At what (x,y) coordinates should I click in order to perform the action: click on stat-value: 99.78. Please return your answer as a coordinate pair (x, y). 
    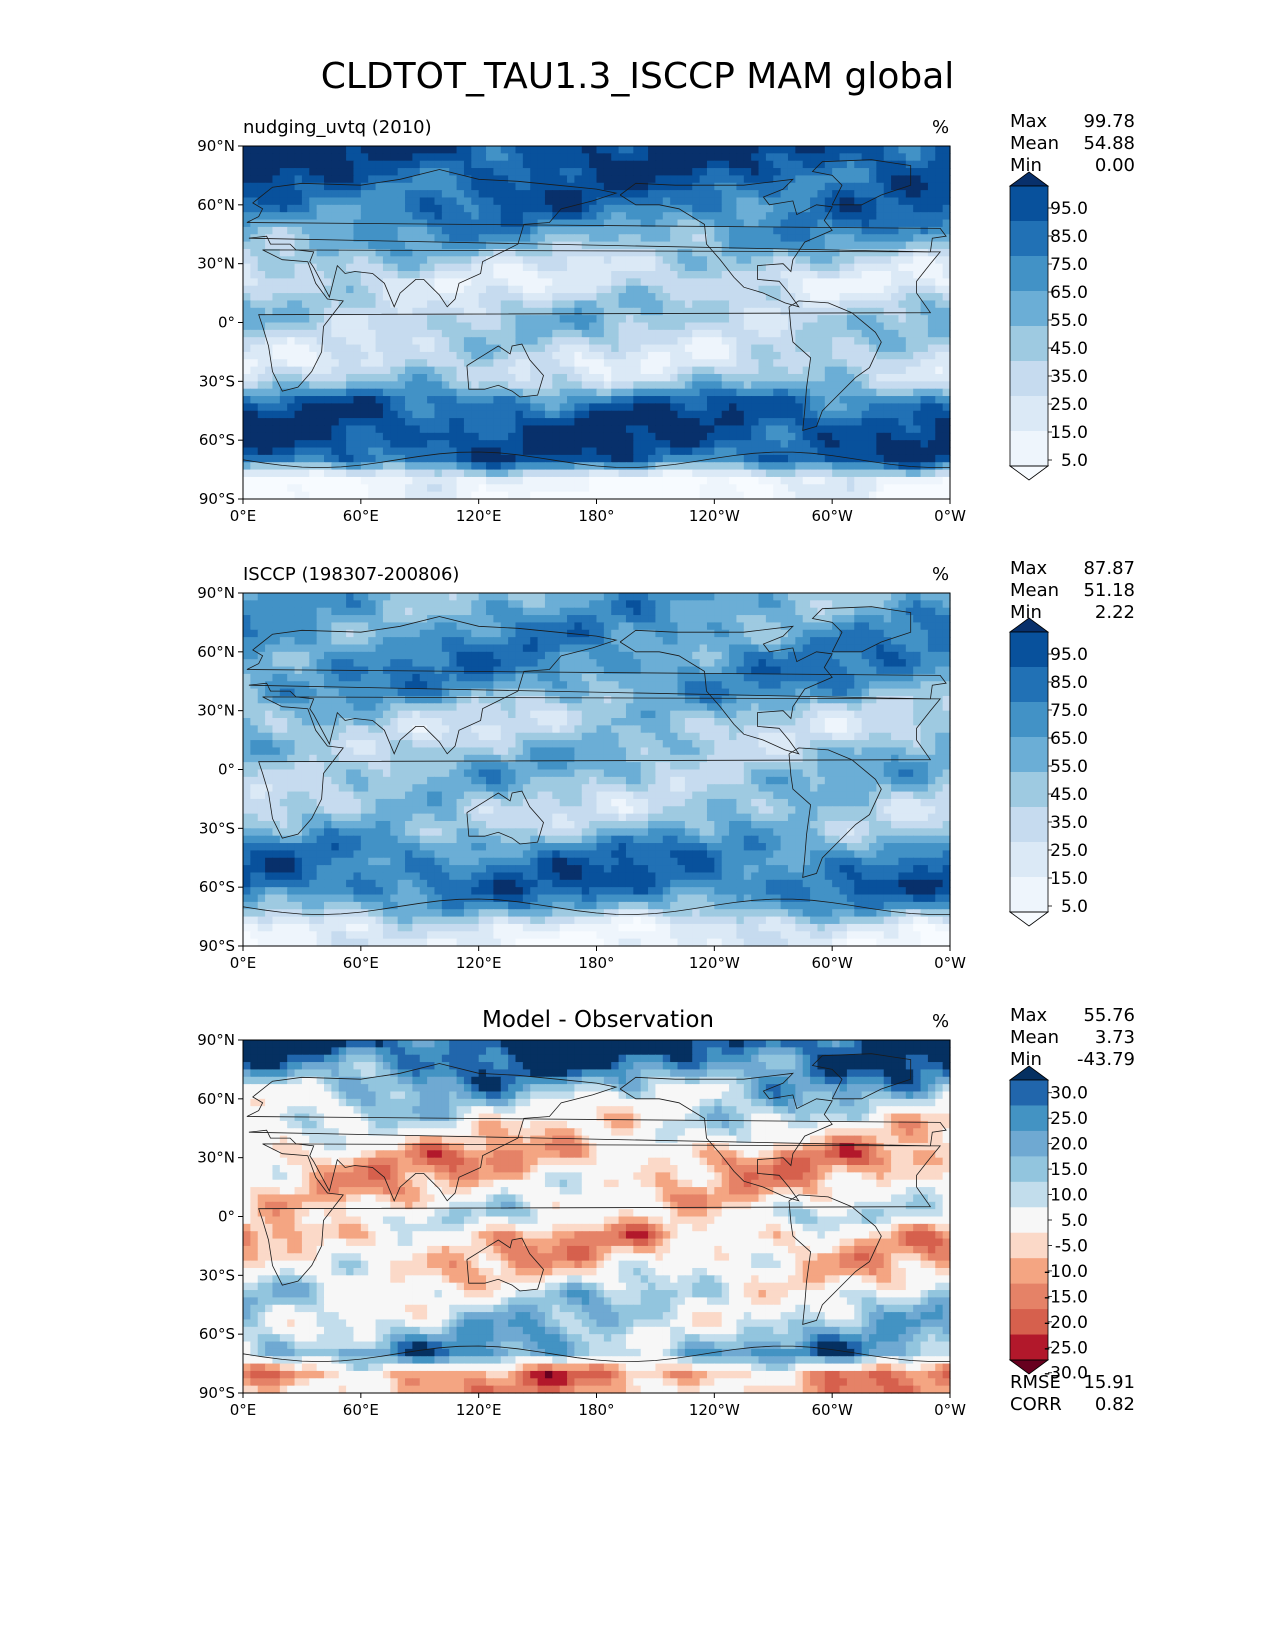
    Looking at the image, I should click on (1109, 121).